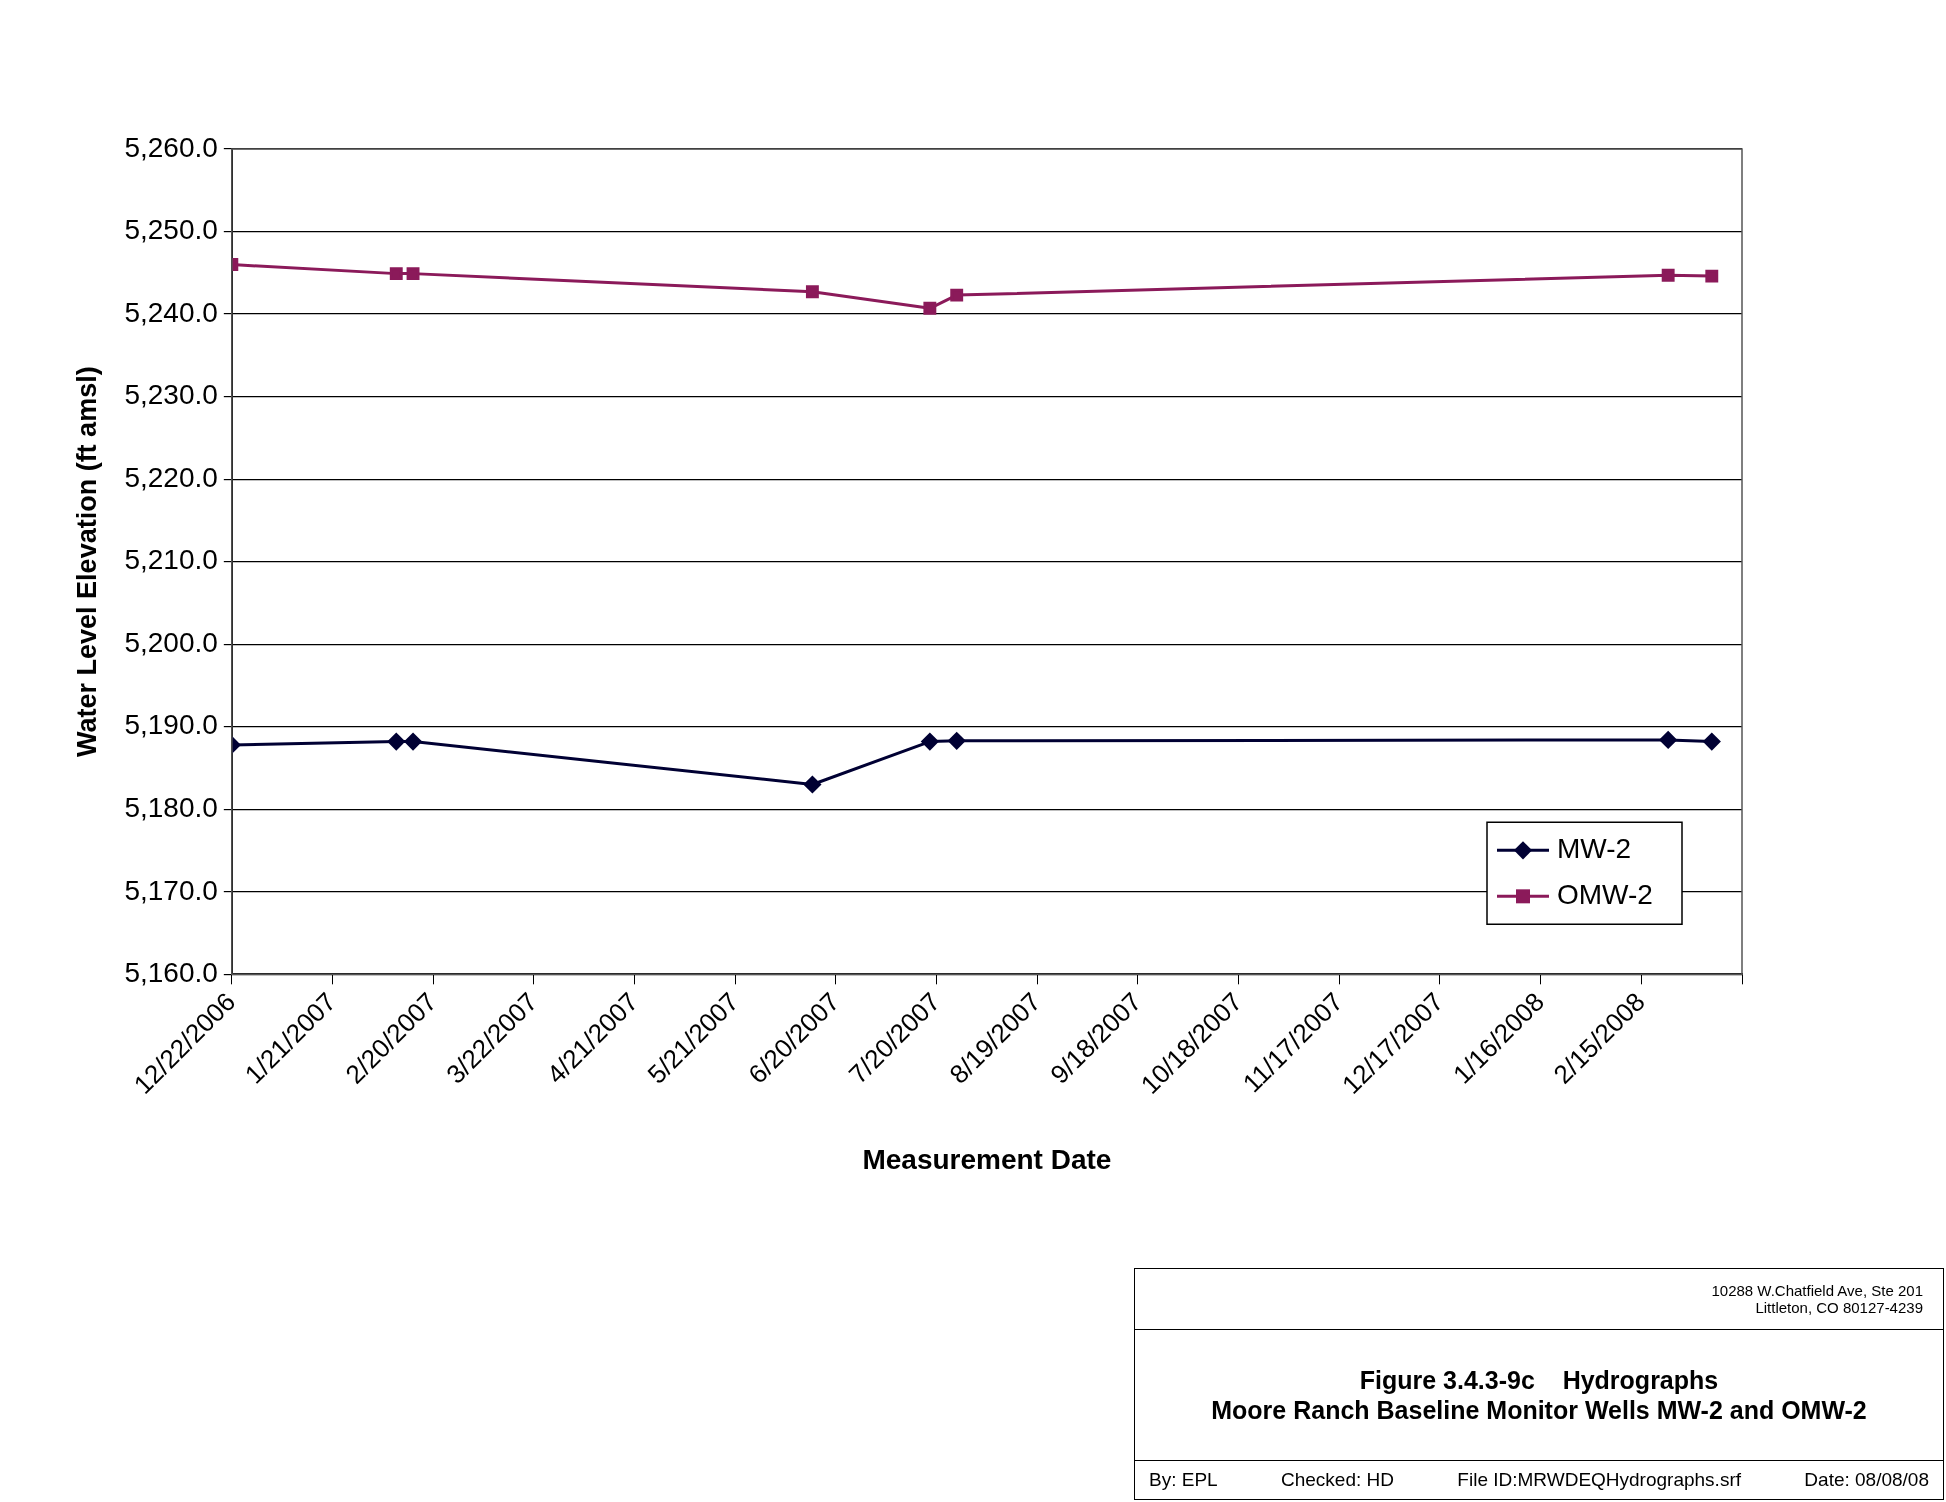  Describe the element at coordinates (1866, 1480) in the screenshot. I see `text: Date: 08/08/08` at that location.